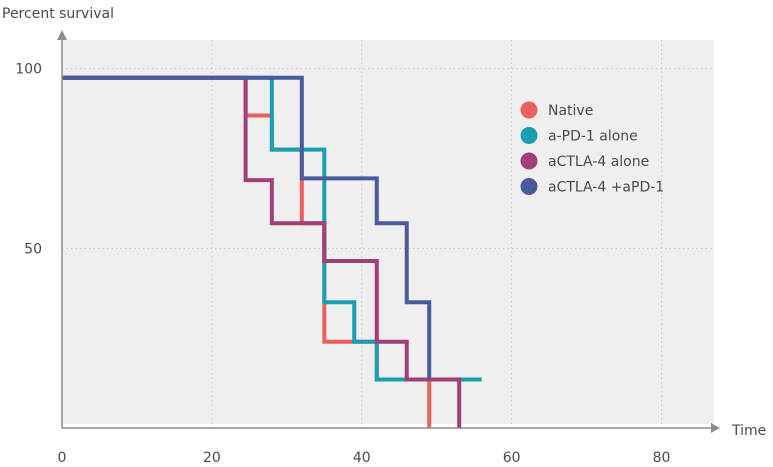  I want to click on y-tick-label: 50, so click(33, 249).